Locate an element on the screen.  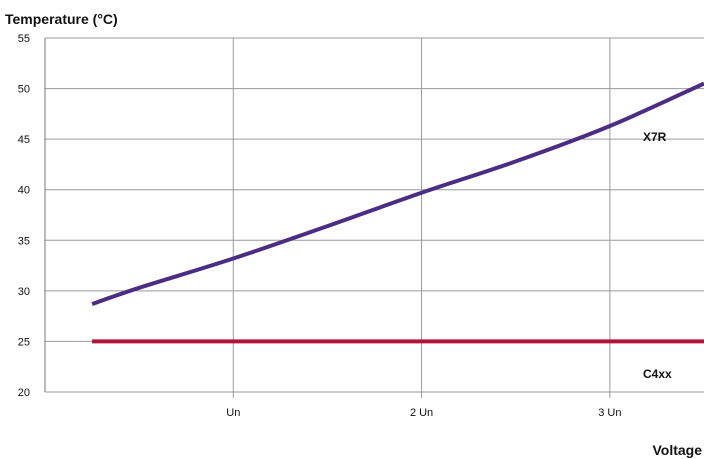
x-tick-label: Un is located at coordinates (233, 413).